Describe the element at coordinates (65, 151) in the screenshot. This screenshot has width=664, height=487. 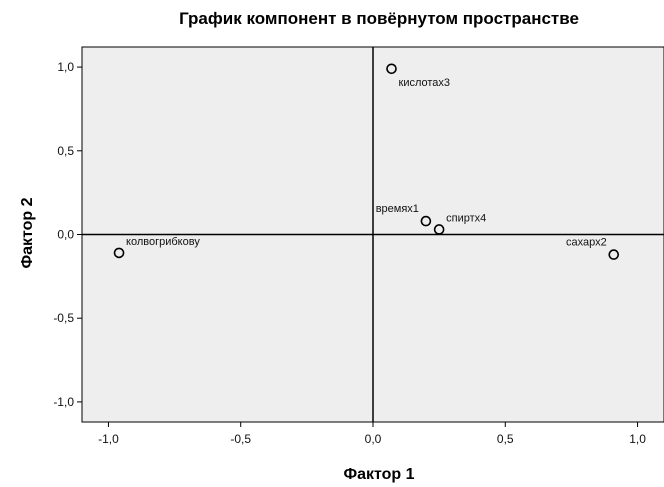
I see `y-tick-label: 0,5` at that location.